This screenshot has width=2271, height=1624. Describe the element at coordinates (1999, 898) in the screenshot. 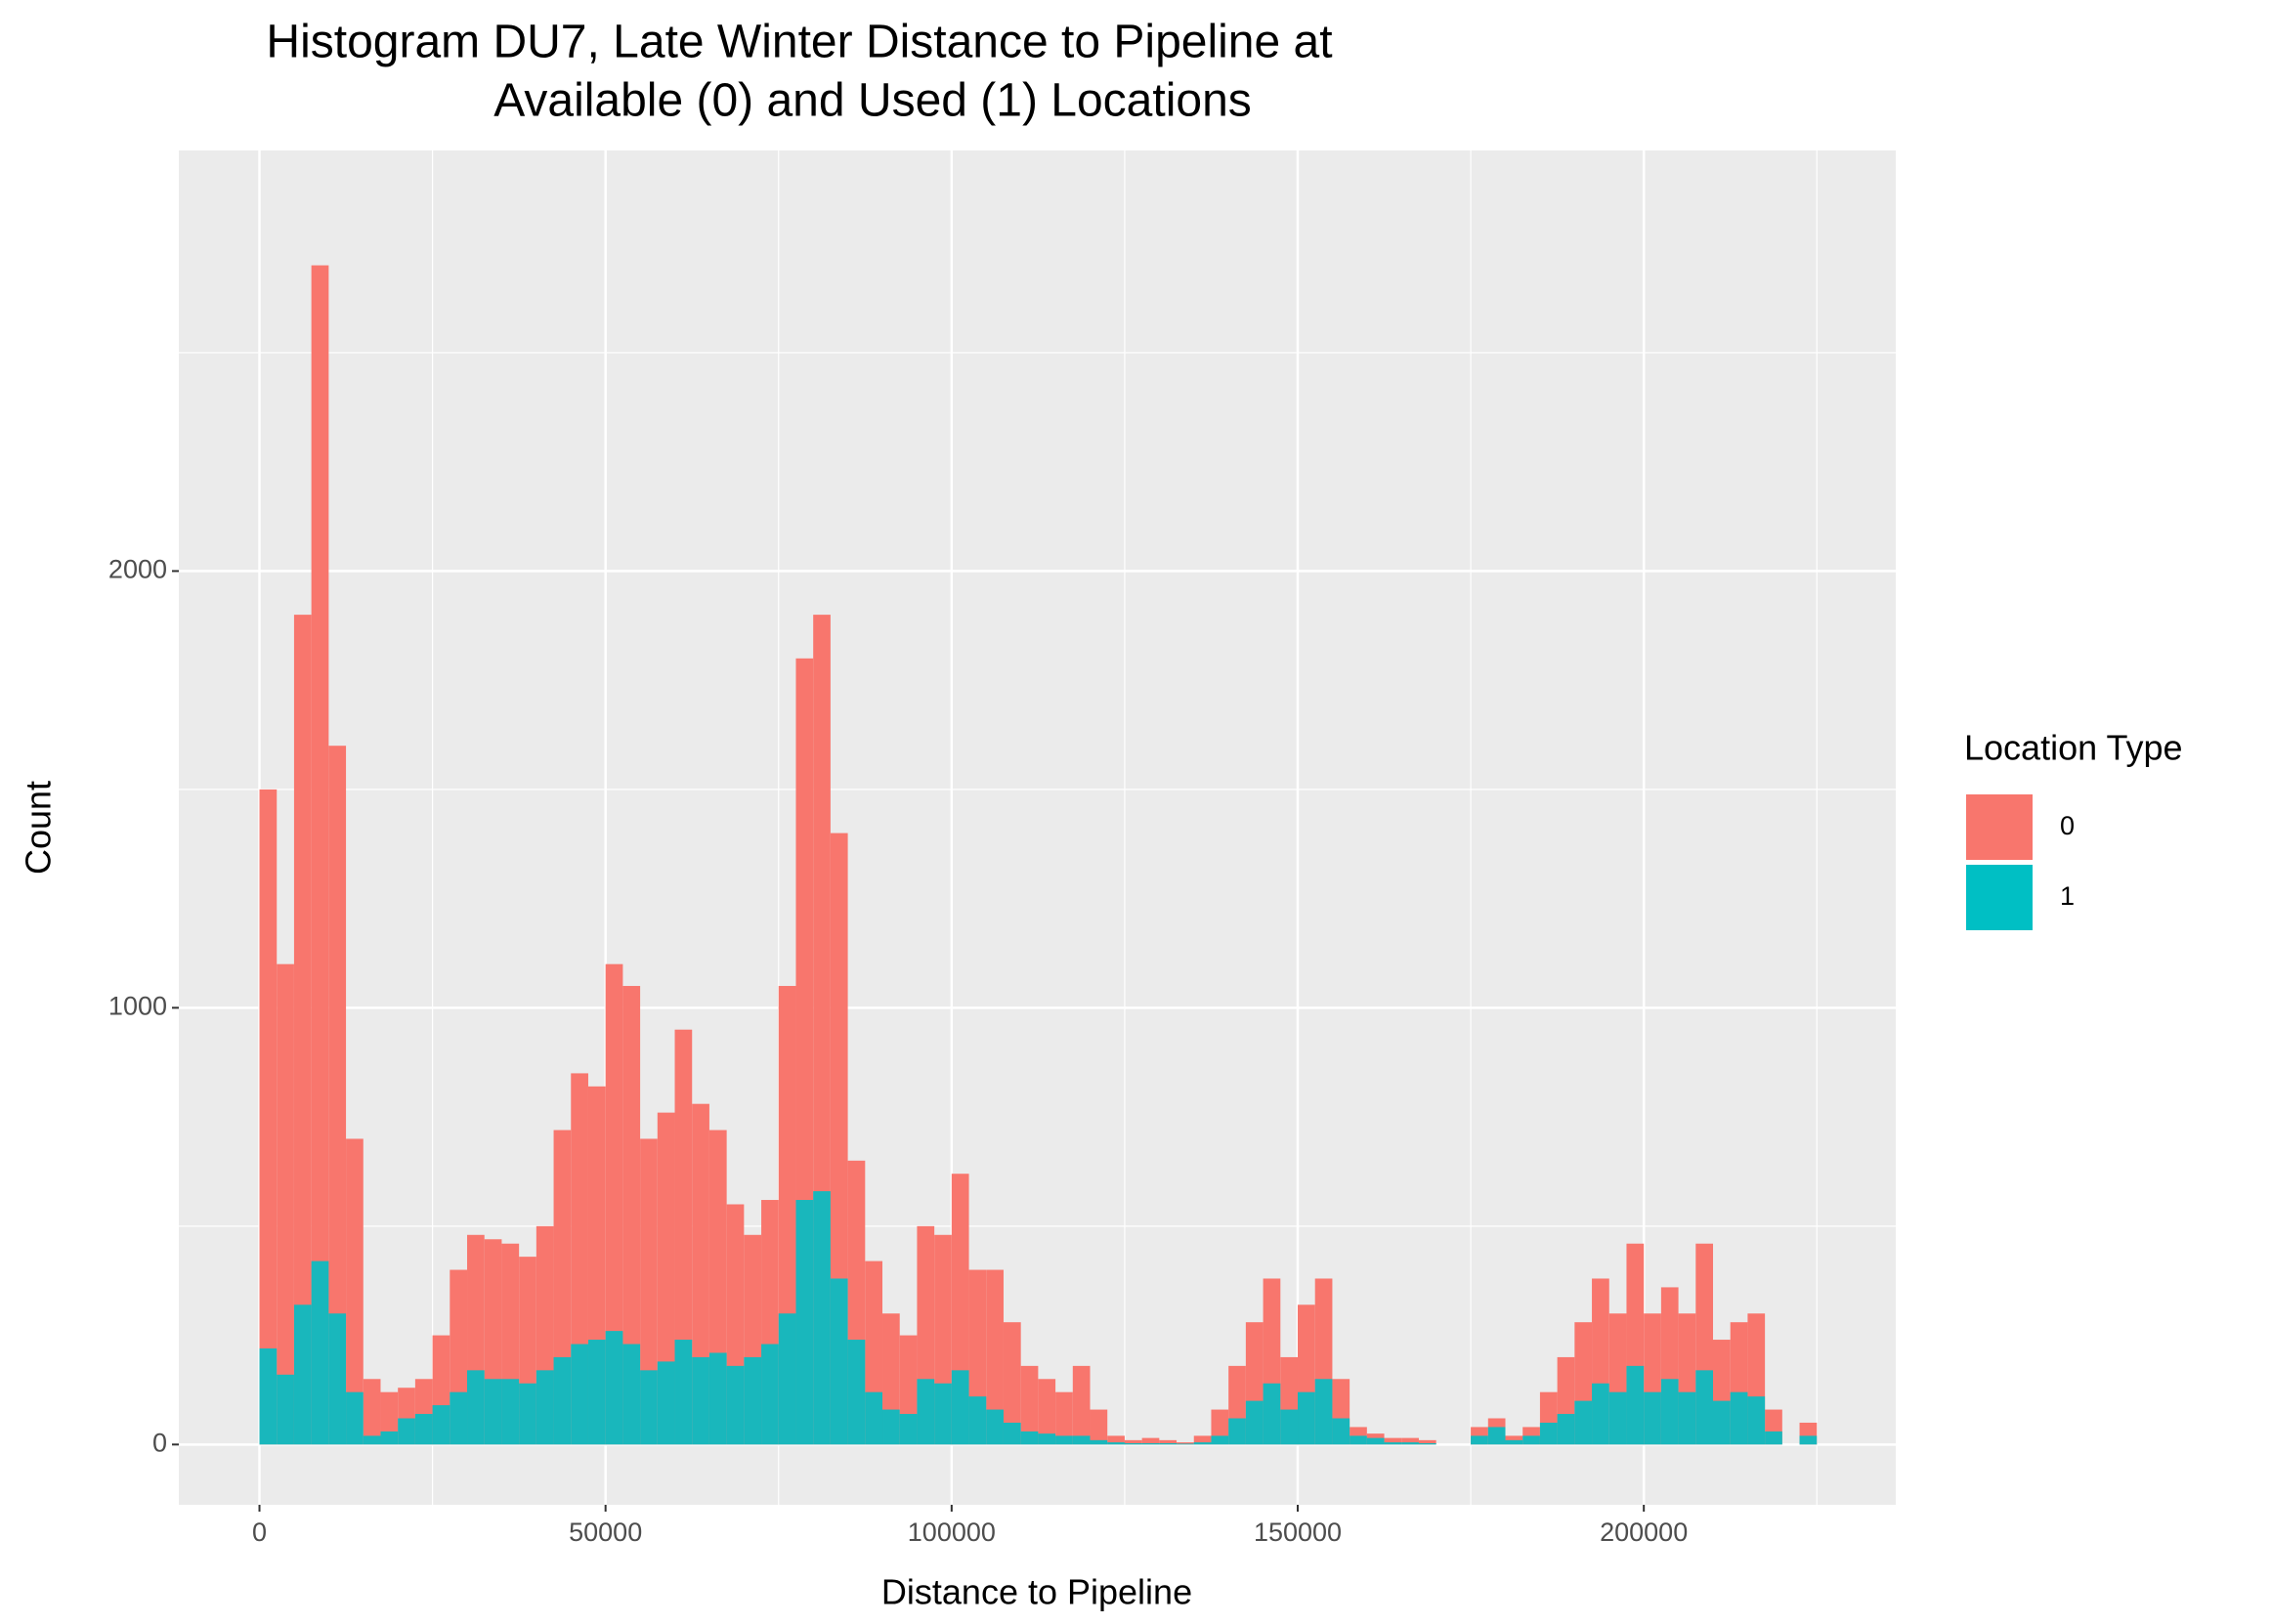

I see `legend-key` at that location.